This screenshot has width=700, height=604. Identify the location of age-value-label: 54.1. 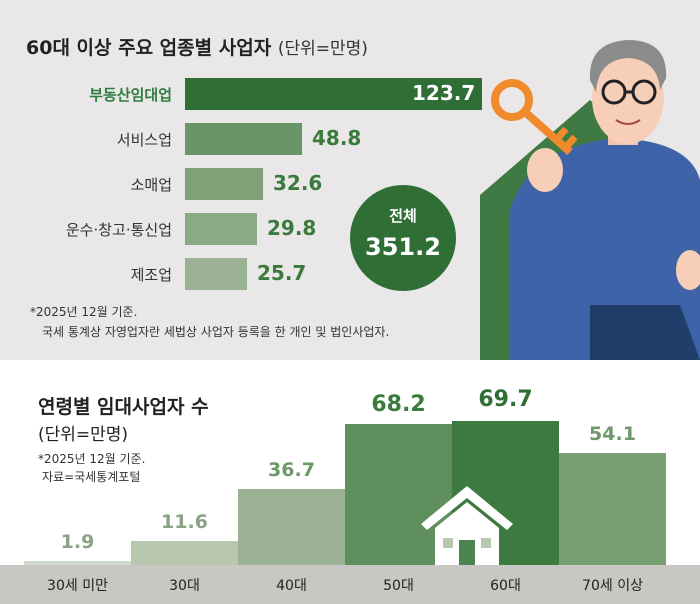
(612, 434).